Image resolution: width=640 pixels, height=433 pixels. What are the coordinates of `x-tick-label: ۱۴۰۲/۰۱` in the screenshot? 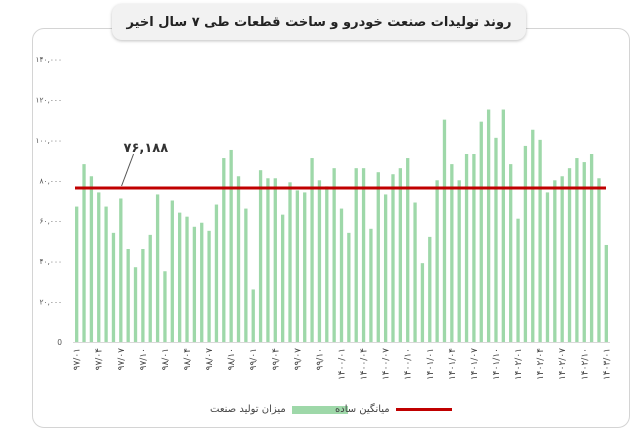 It's located at (519, 364).